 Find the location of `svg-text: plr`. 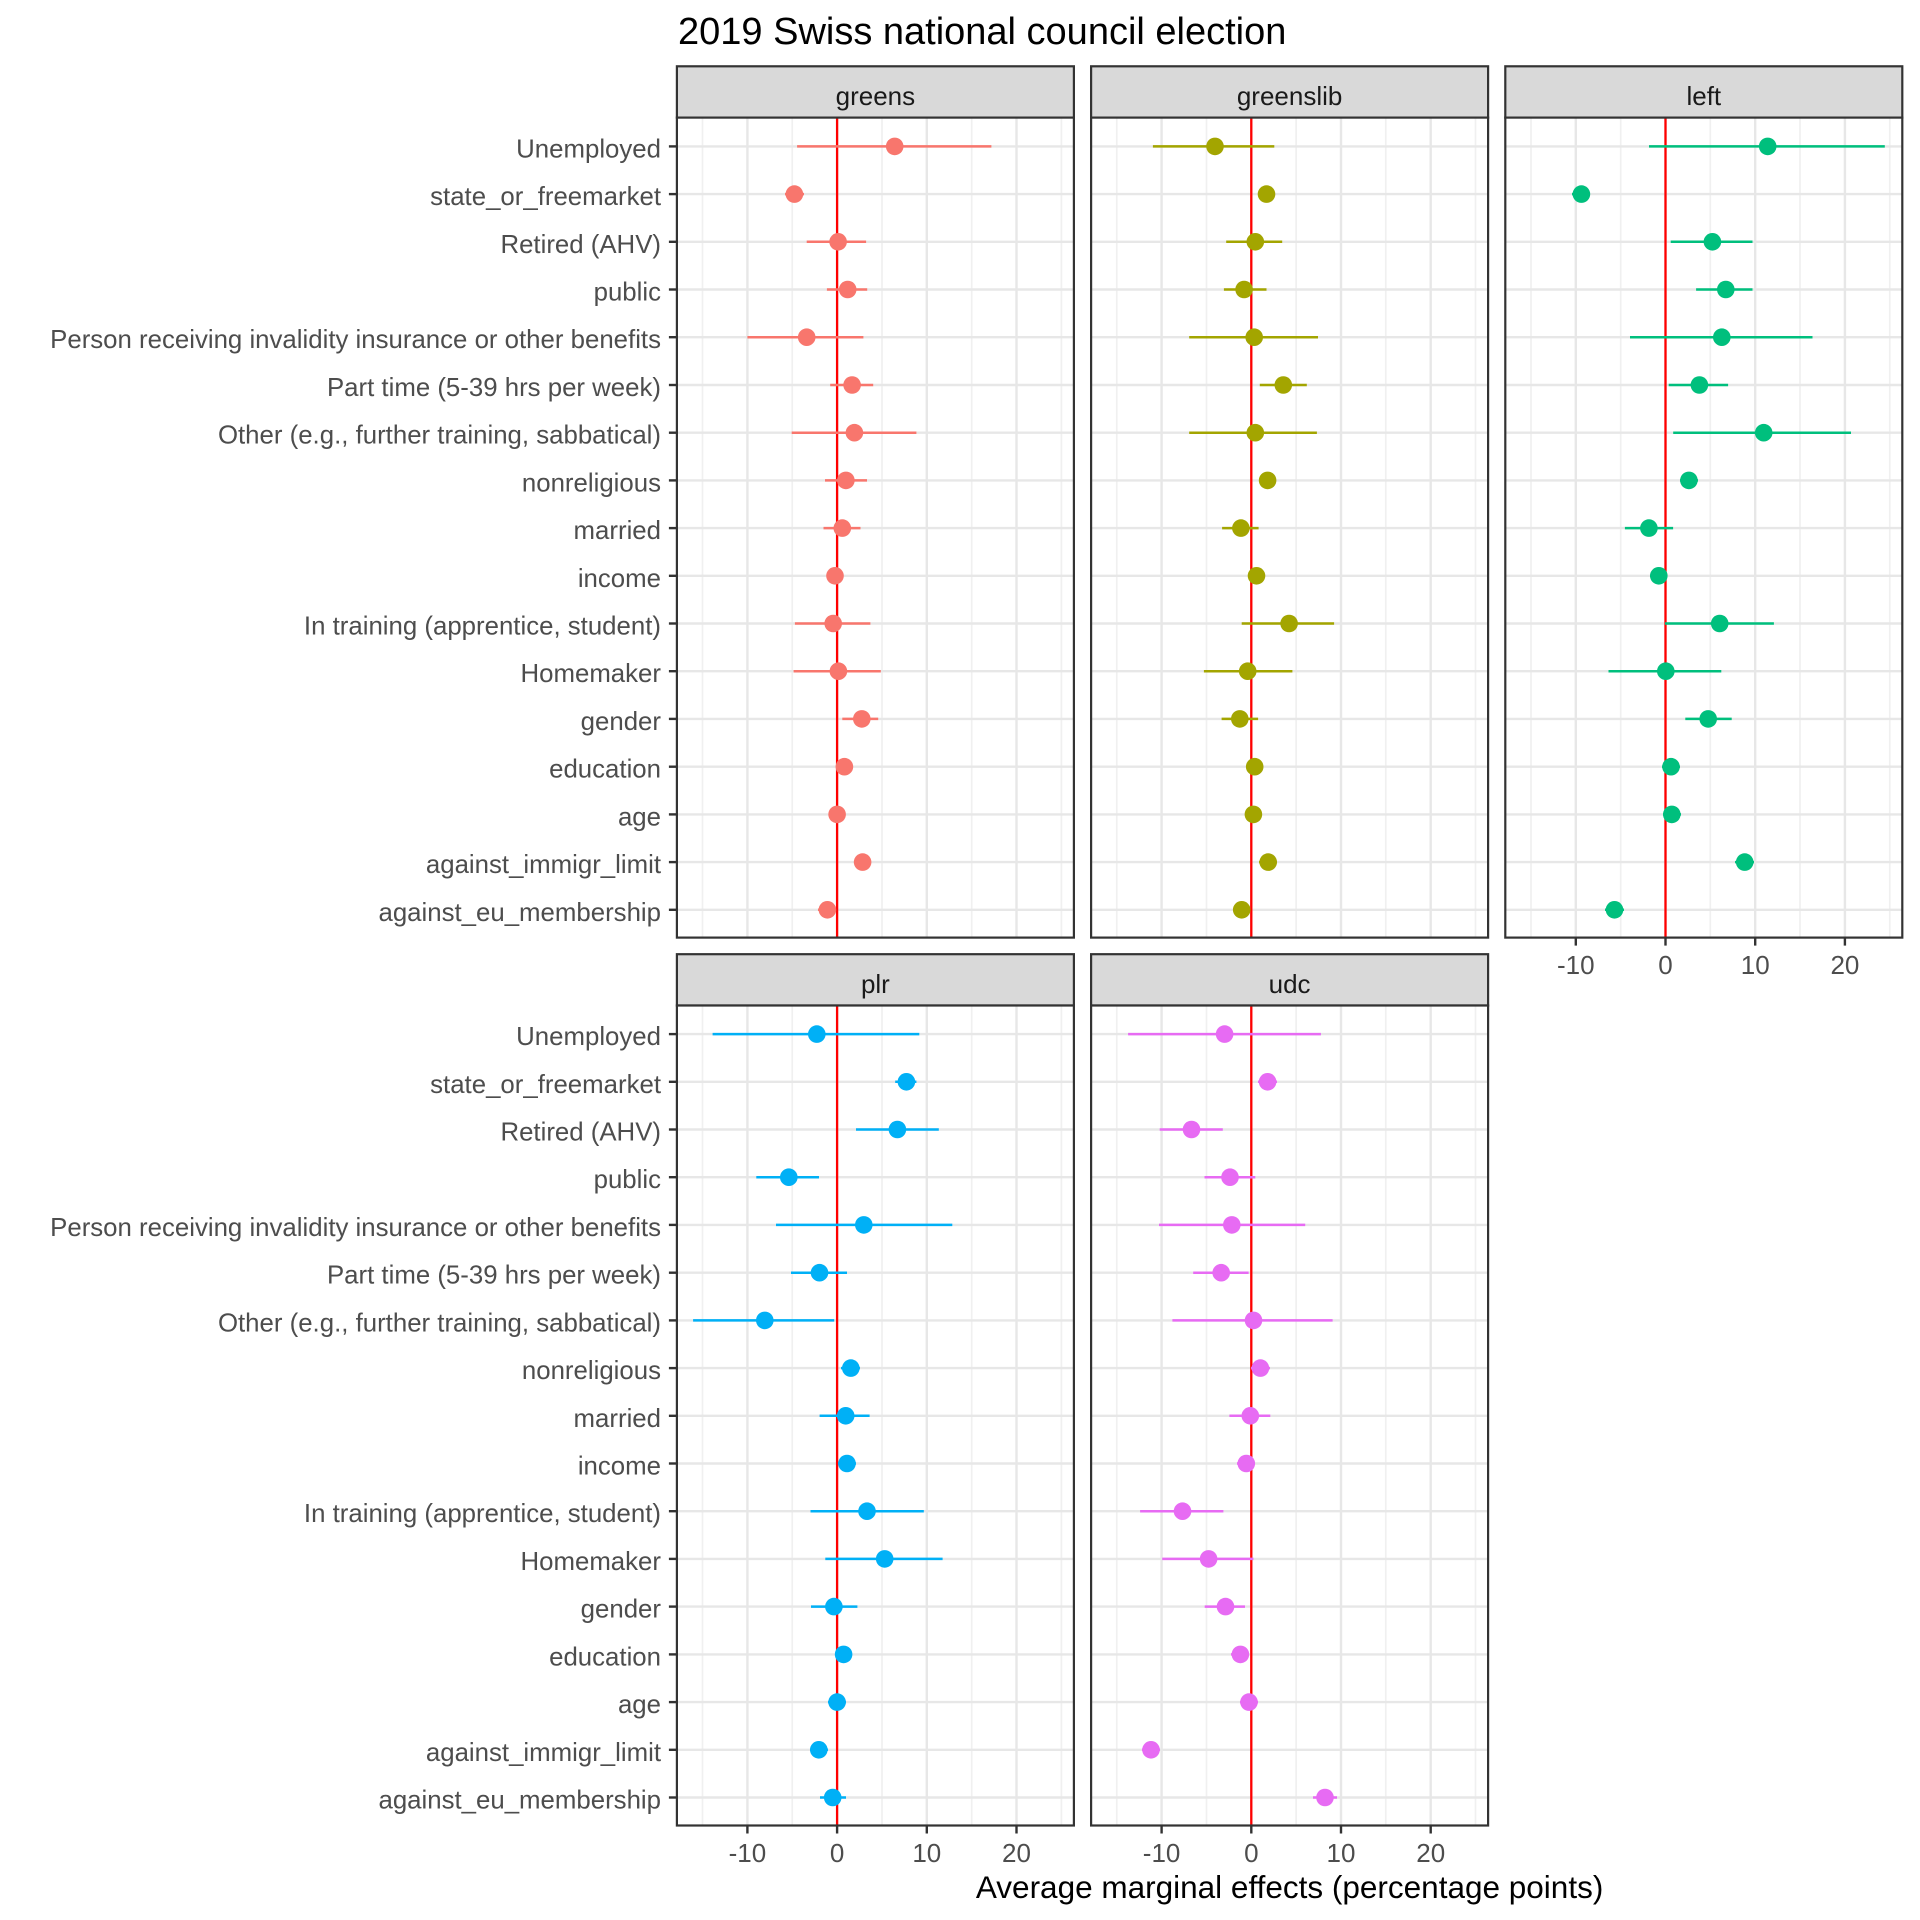

svg-text: plr is located at coordinates (875, 984).